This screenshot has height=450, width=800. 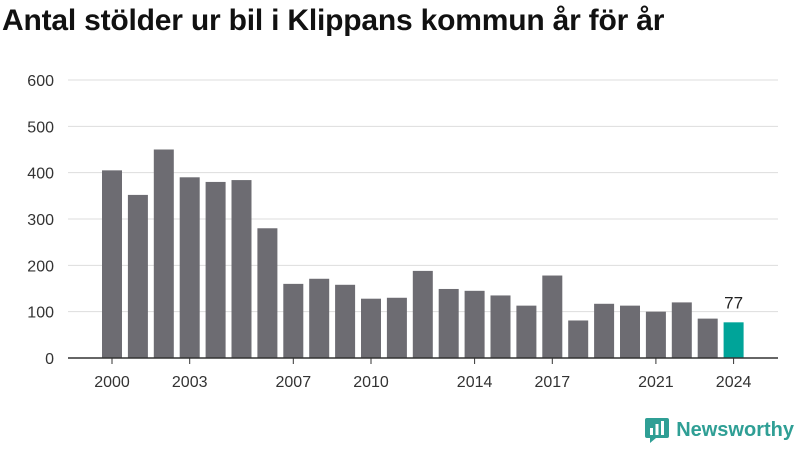 I want to click on y-tick-label: 0, so click(x=49, y=359).